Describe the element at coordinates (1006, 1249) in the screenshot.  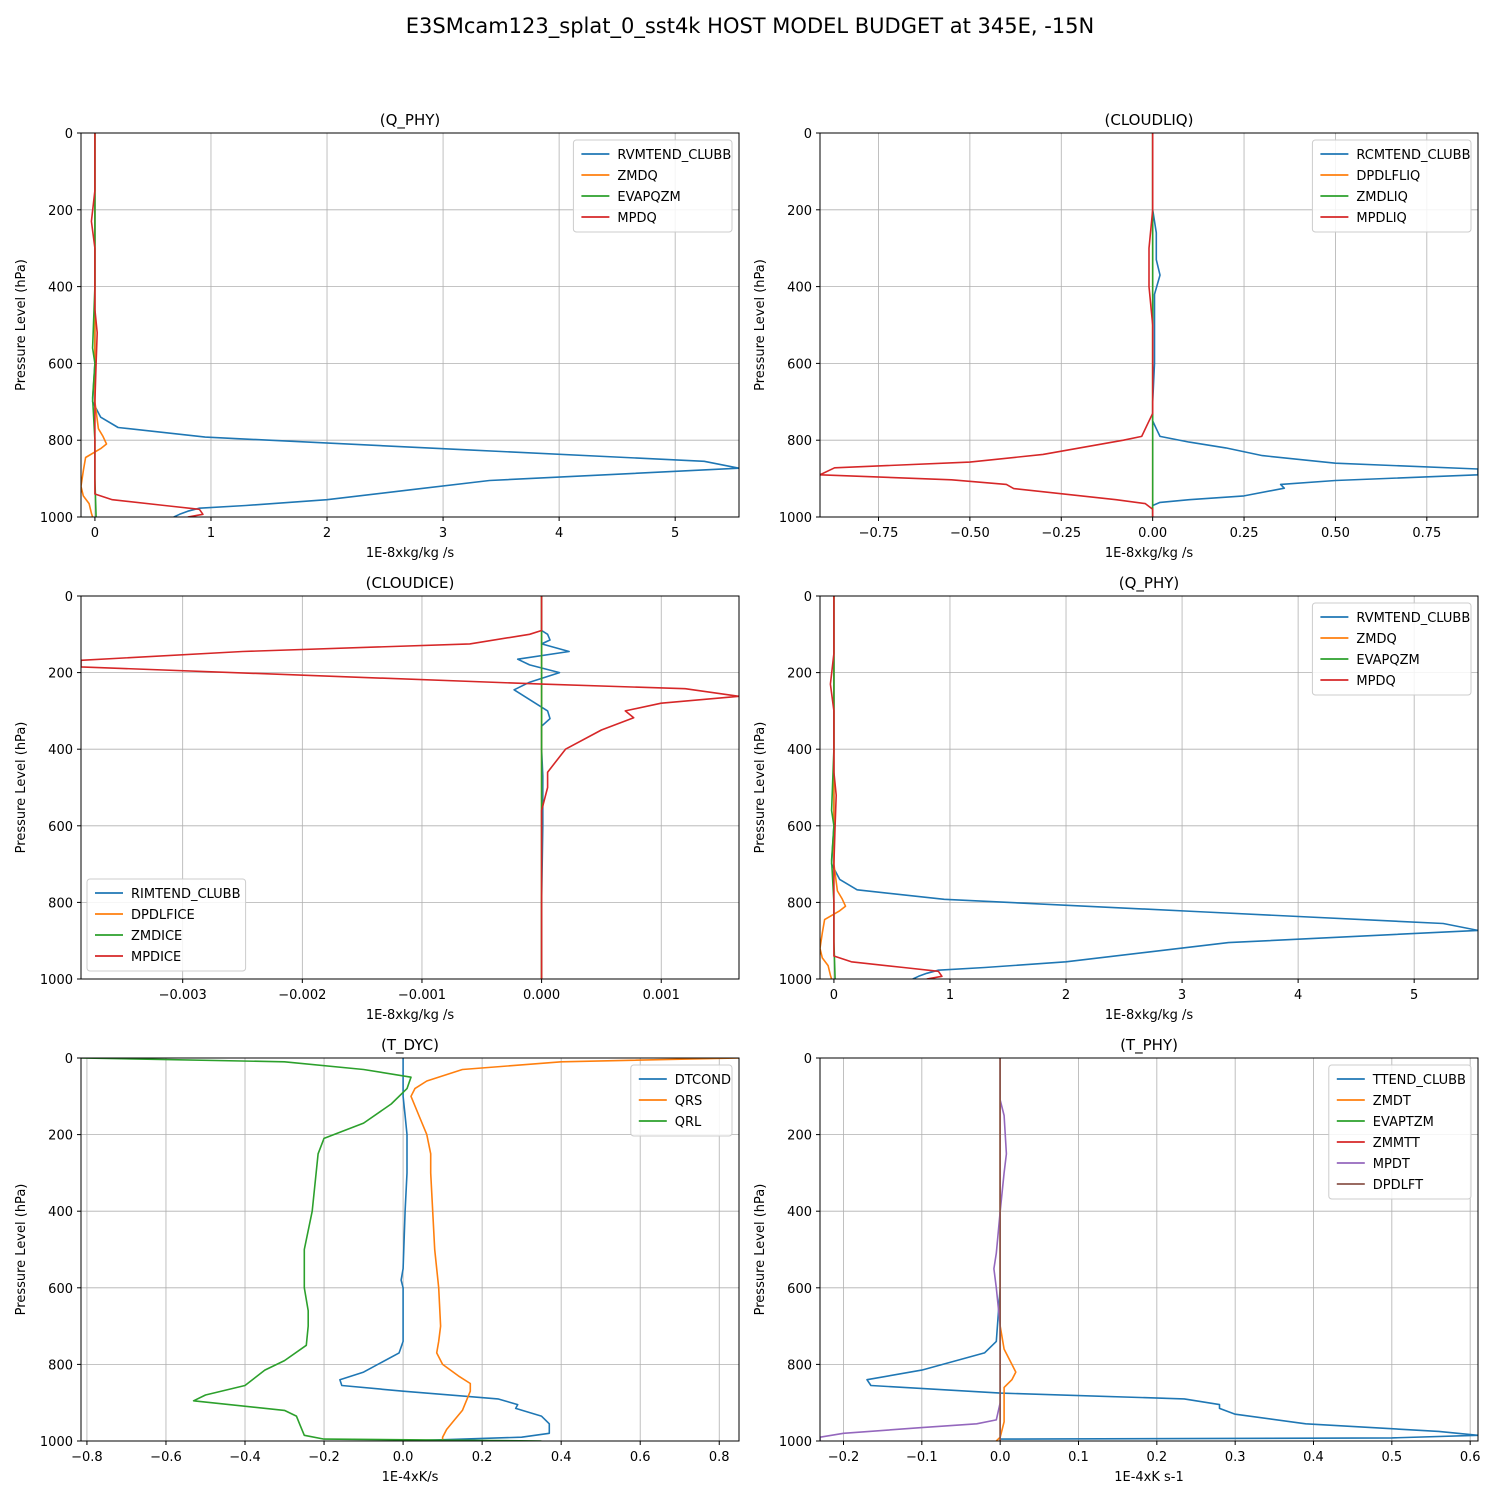
I see `series-line-zmdt` at that location.